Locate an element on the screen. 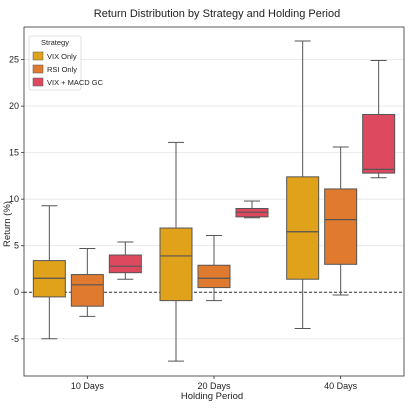 The image size is (409, 409). legend-frame is located at coordinates (55, 63).